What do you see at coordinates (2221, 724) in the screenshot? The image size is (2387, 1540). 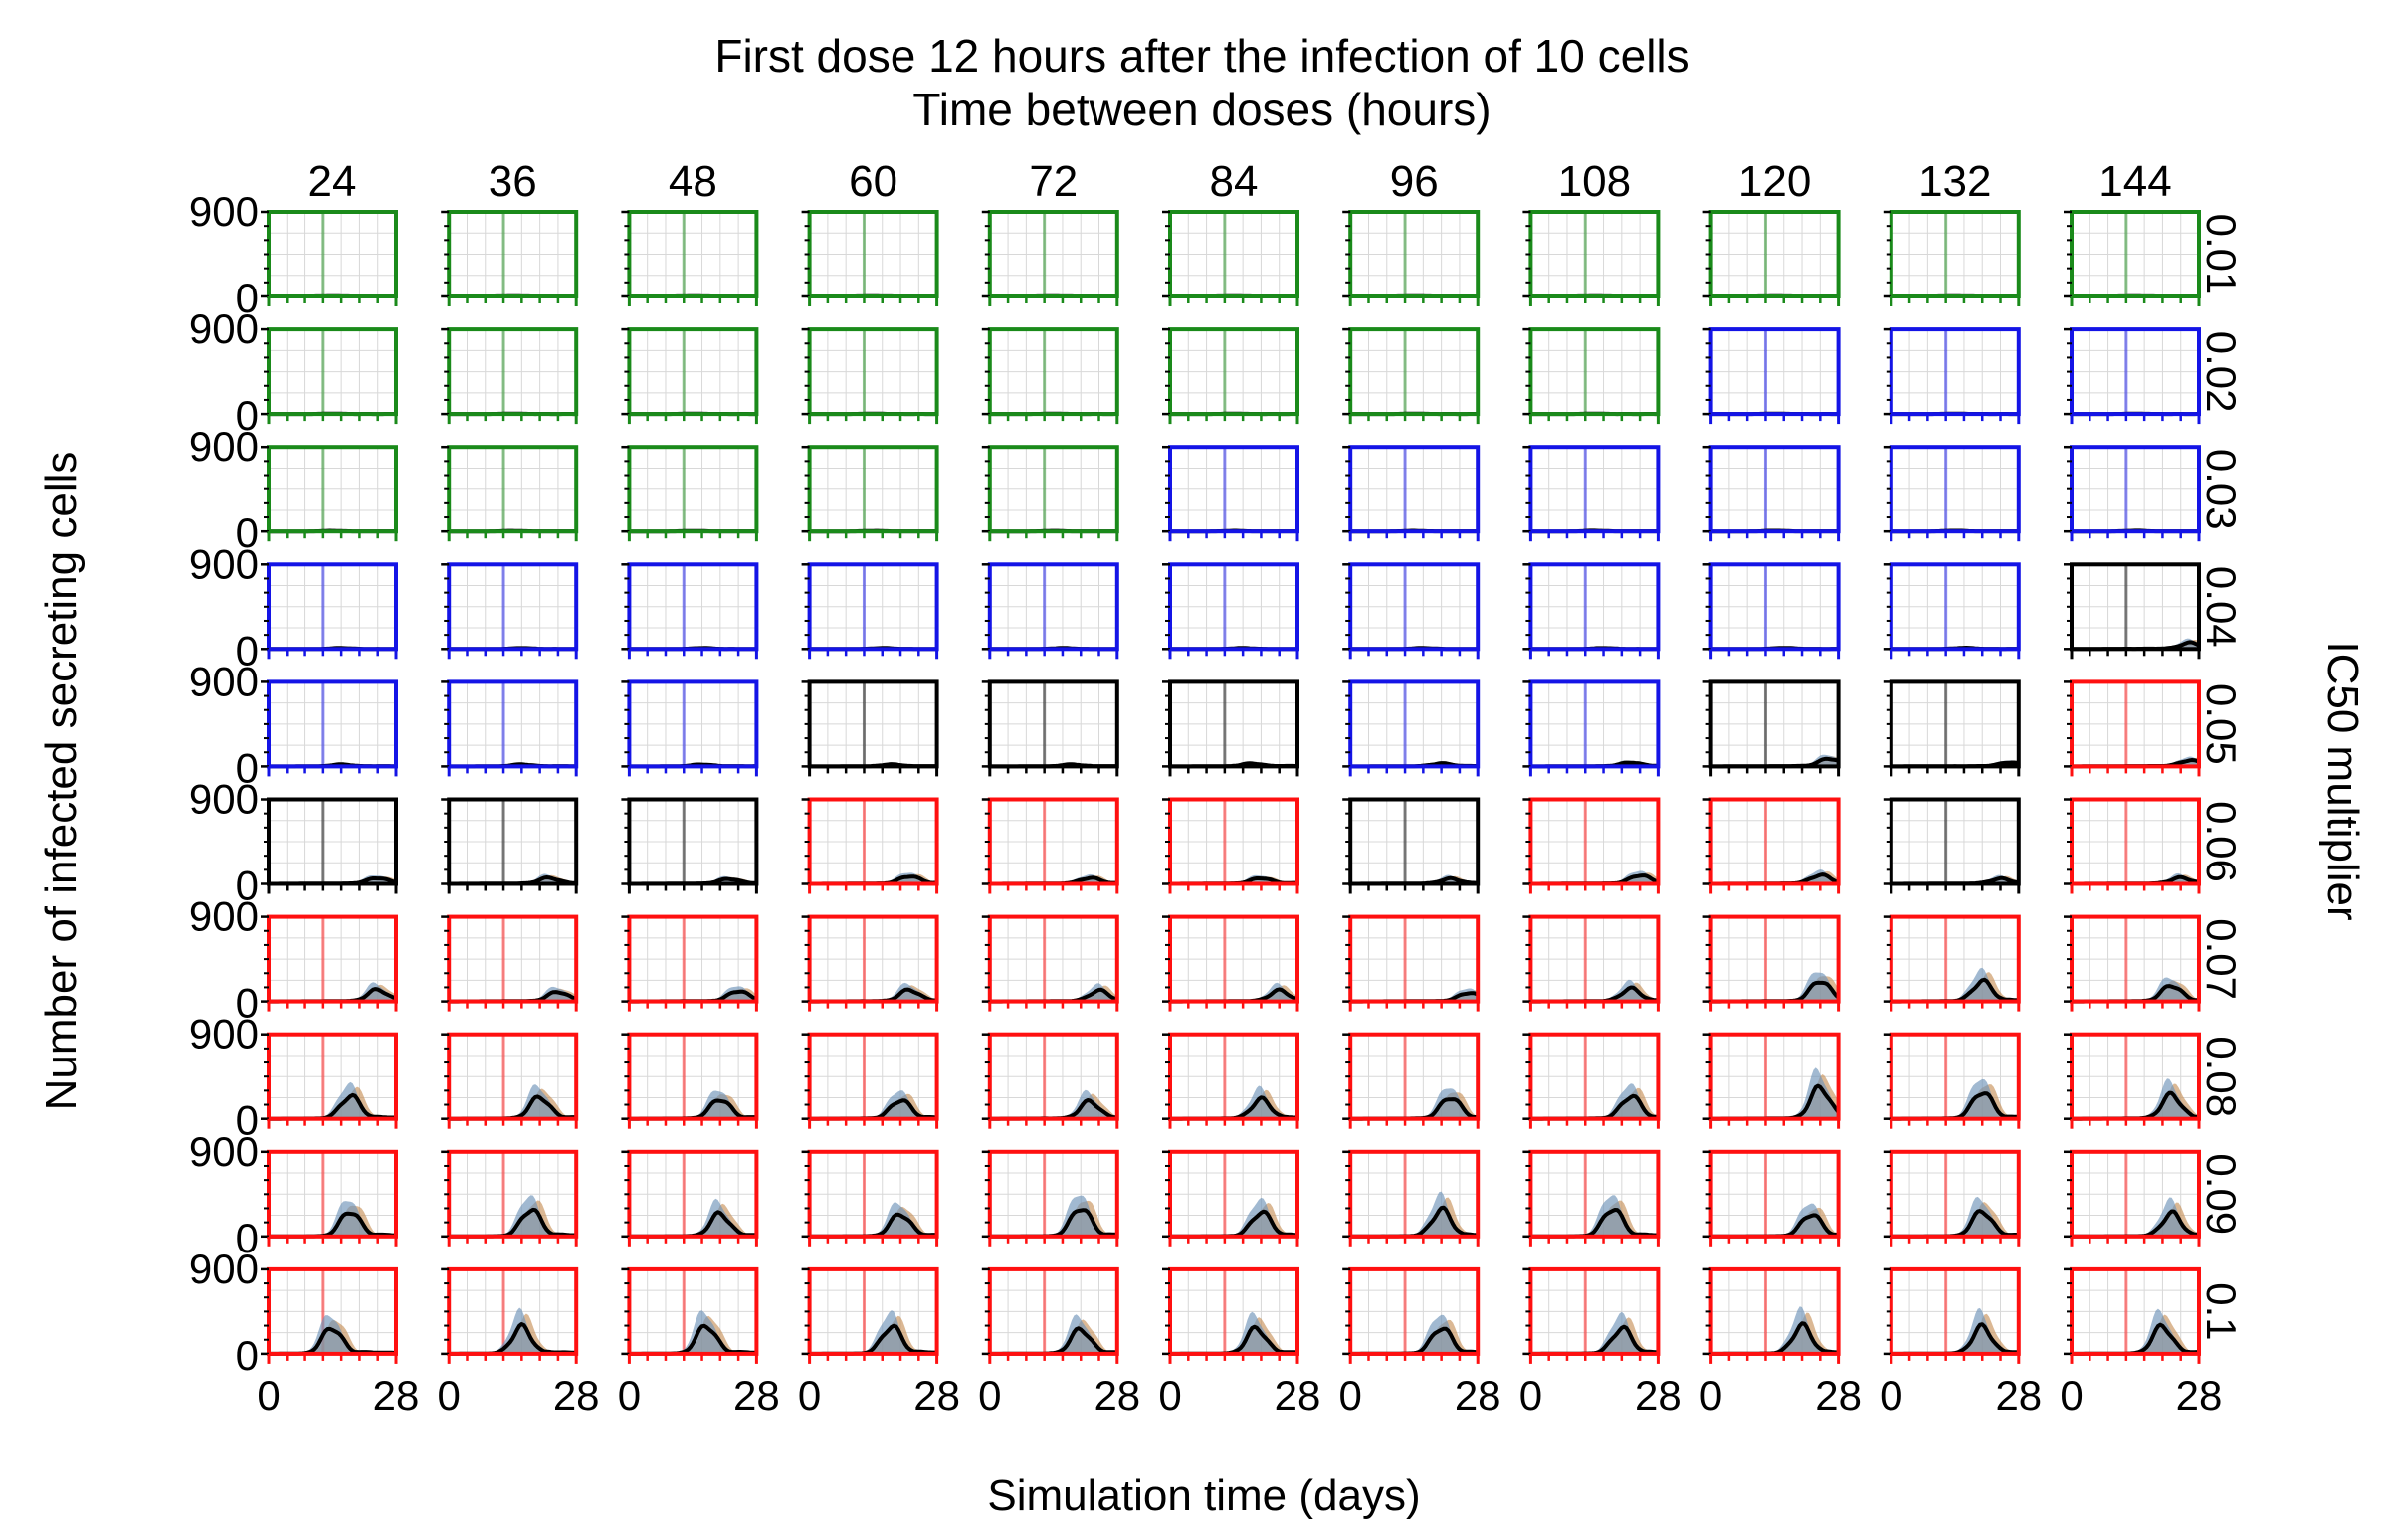 I see `row-label: 0.05` at bounding box center [2221, 724].